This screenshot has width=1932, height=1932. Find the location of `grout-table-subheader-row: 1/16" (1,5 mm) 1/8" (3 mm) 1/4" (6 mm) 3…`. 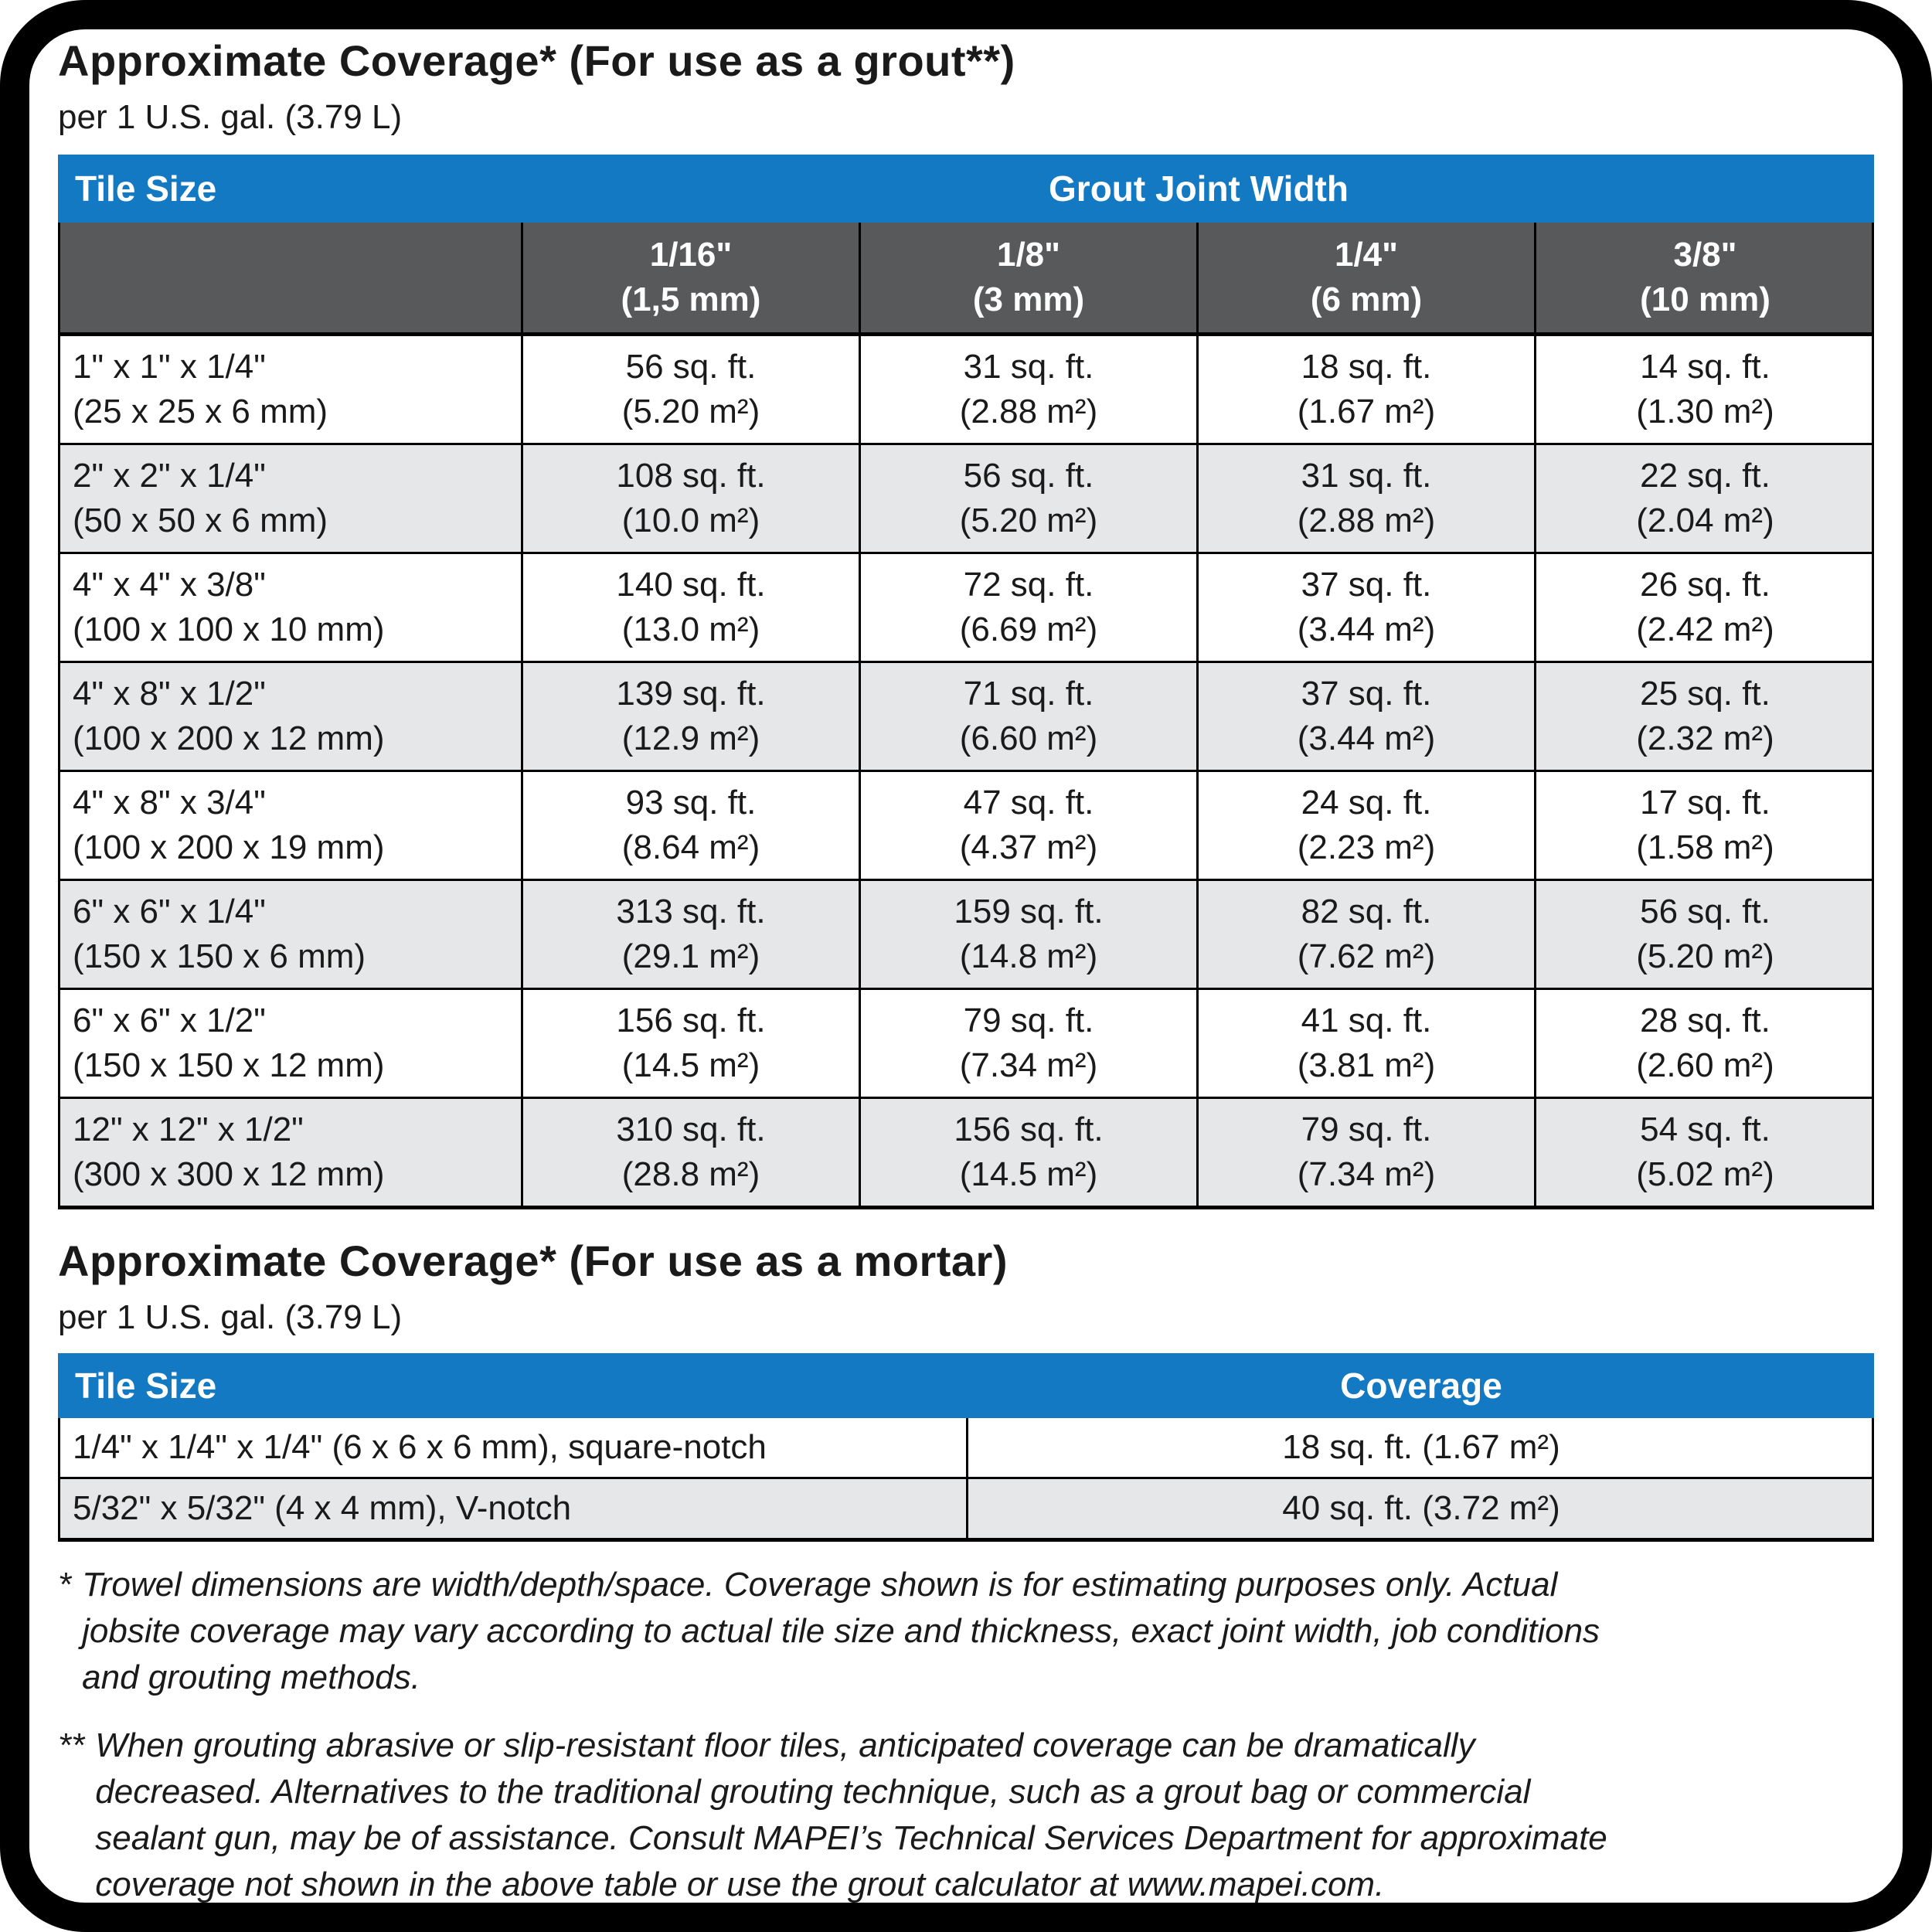

grout-table-subheader-row: 1/16" (1,5 mm) 1/8" (3 mm) 1/4" (6 mm) 3… is located at coordinates (966, 280).